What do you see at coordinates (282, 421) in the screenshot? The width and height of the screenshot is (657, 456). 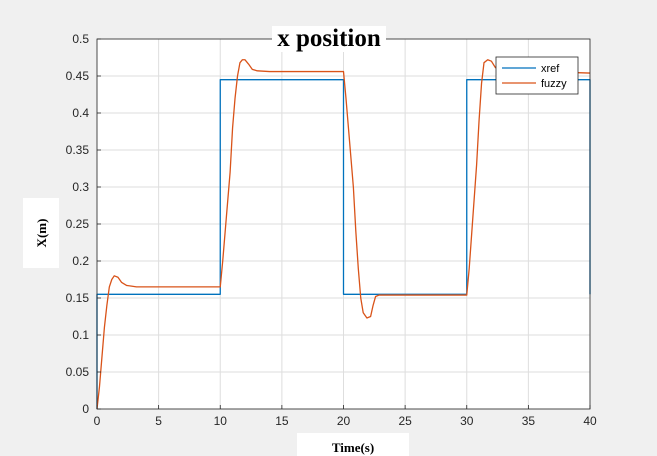 I see `x-tick-label: 15` at bounding box center [282, 421].